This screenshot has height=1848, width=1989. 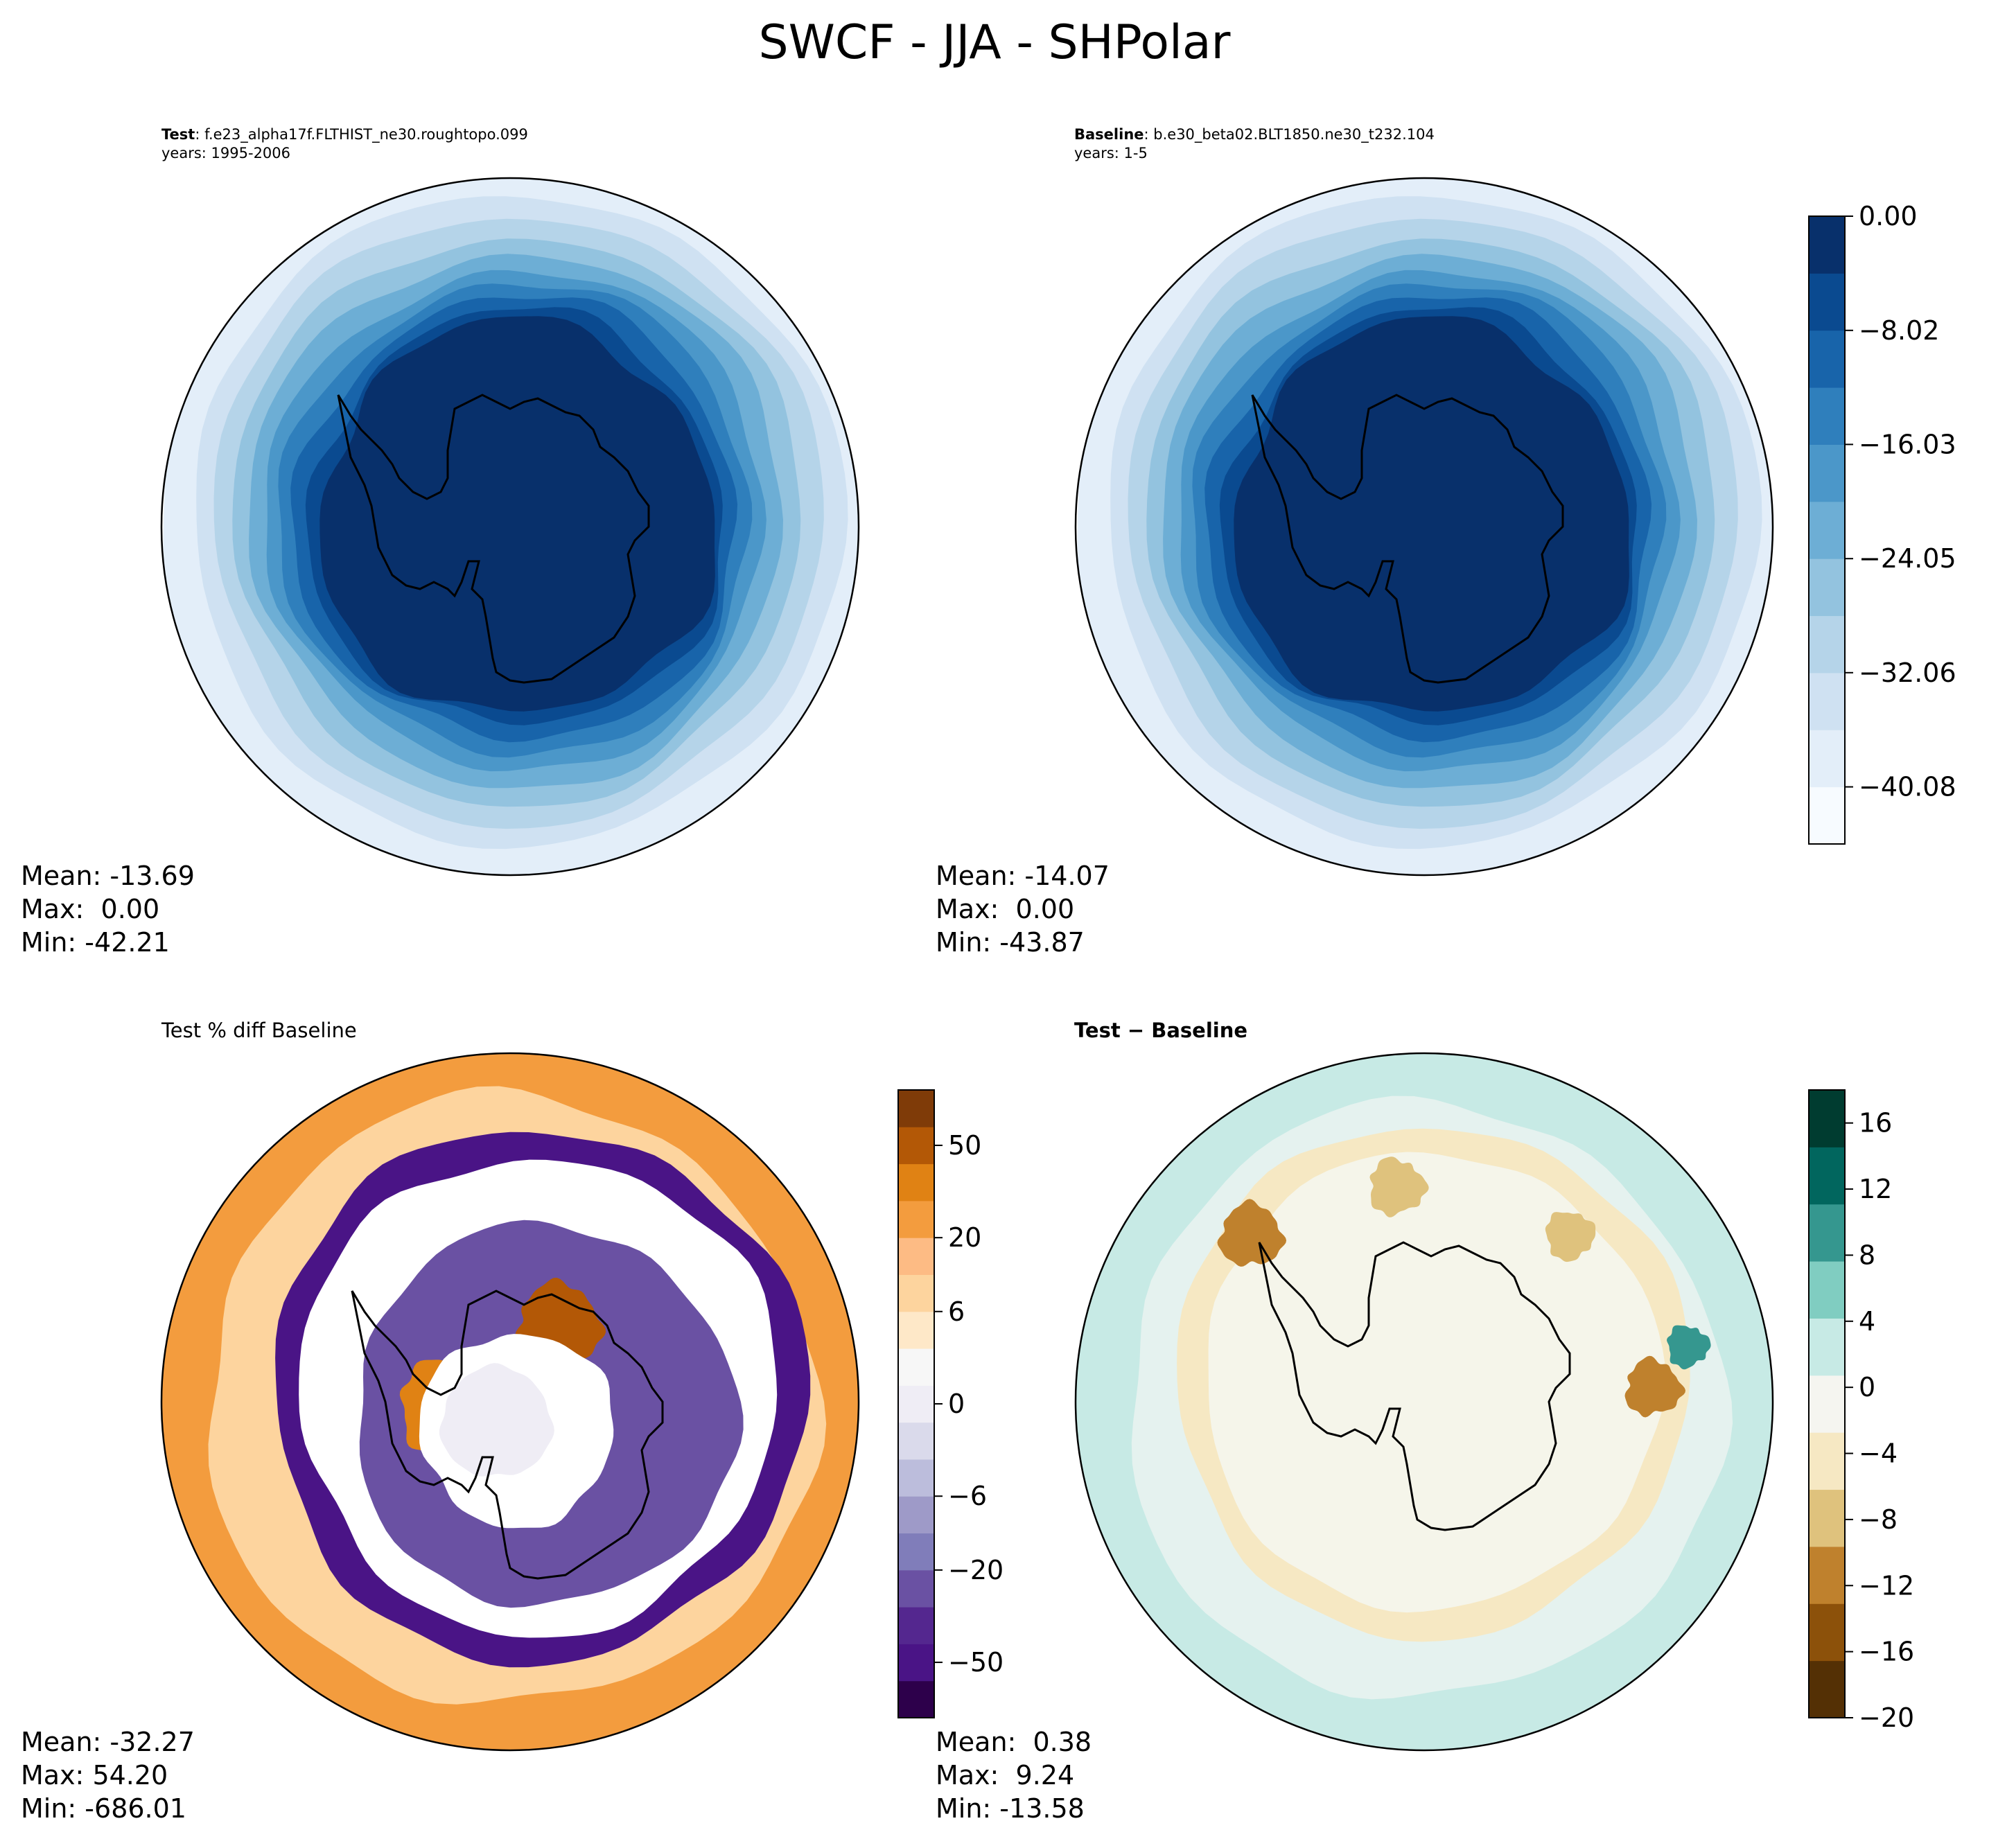 What do you see at coordinates (103, 1808) in the screenshot?
I see `pctdiff-min: Min: -686.01` at bounding box center [103, 1808].